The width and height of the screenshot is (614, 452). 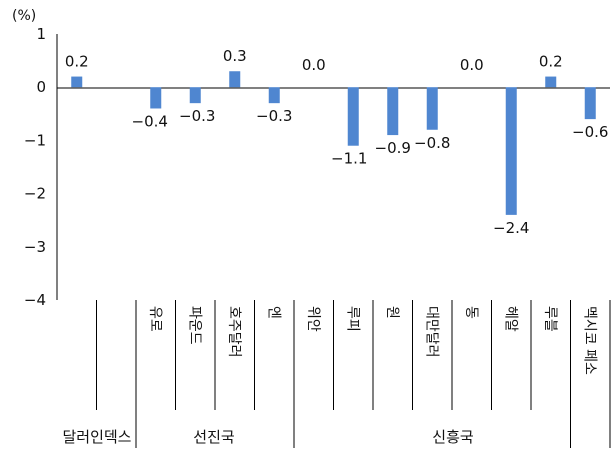 I want to click on category-label: 루피, so click(x=352, y=319).